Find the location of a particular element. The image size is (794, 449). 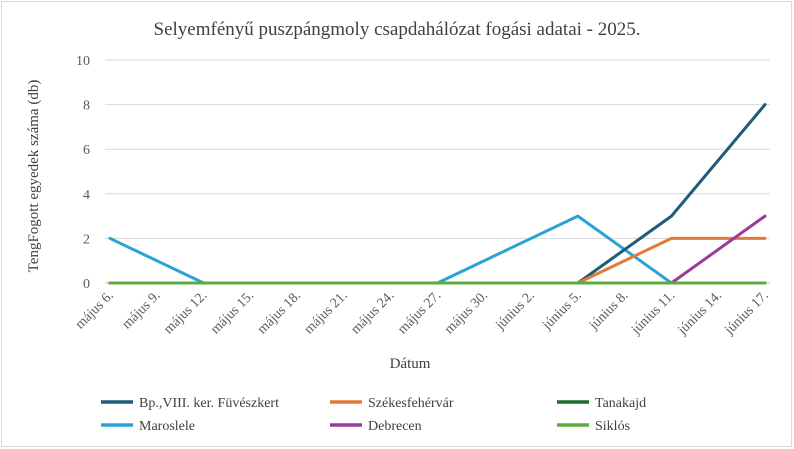

legend-label: Tanakajd is located at coordinates (620, 403).